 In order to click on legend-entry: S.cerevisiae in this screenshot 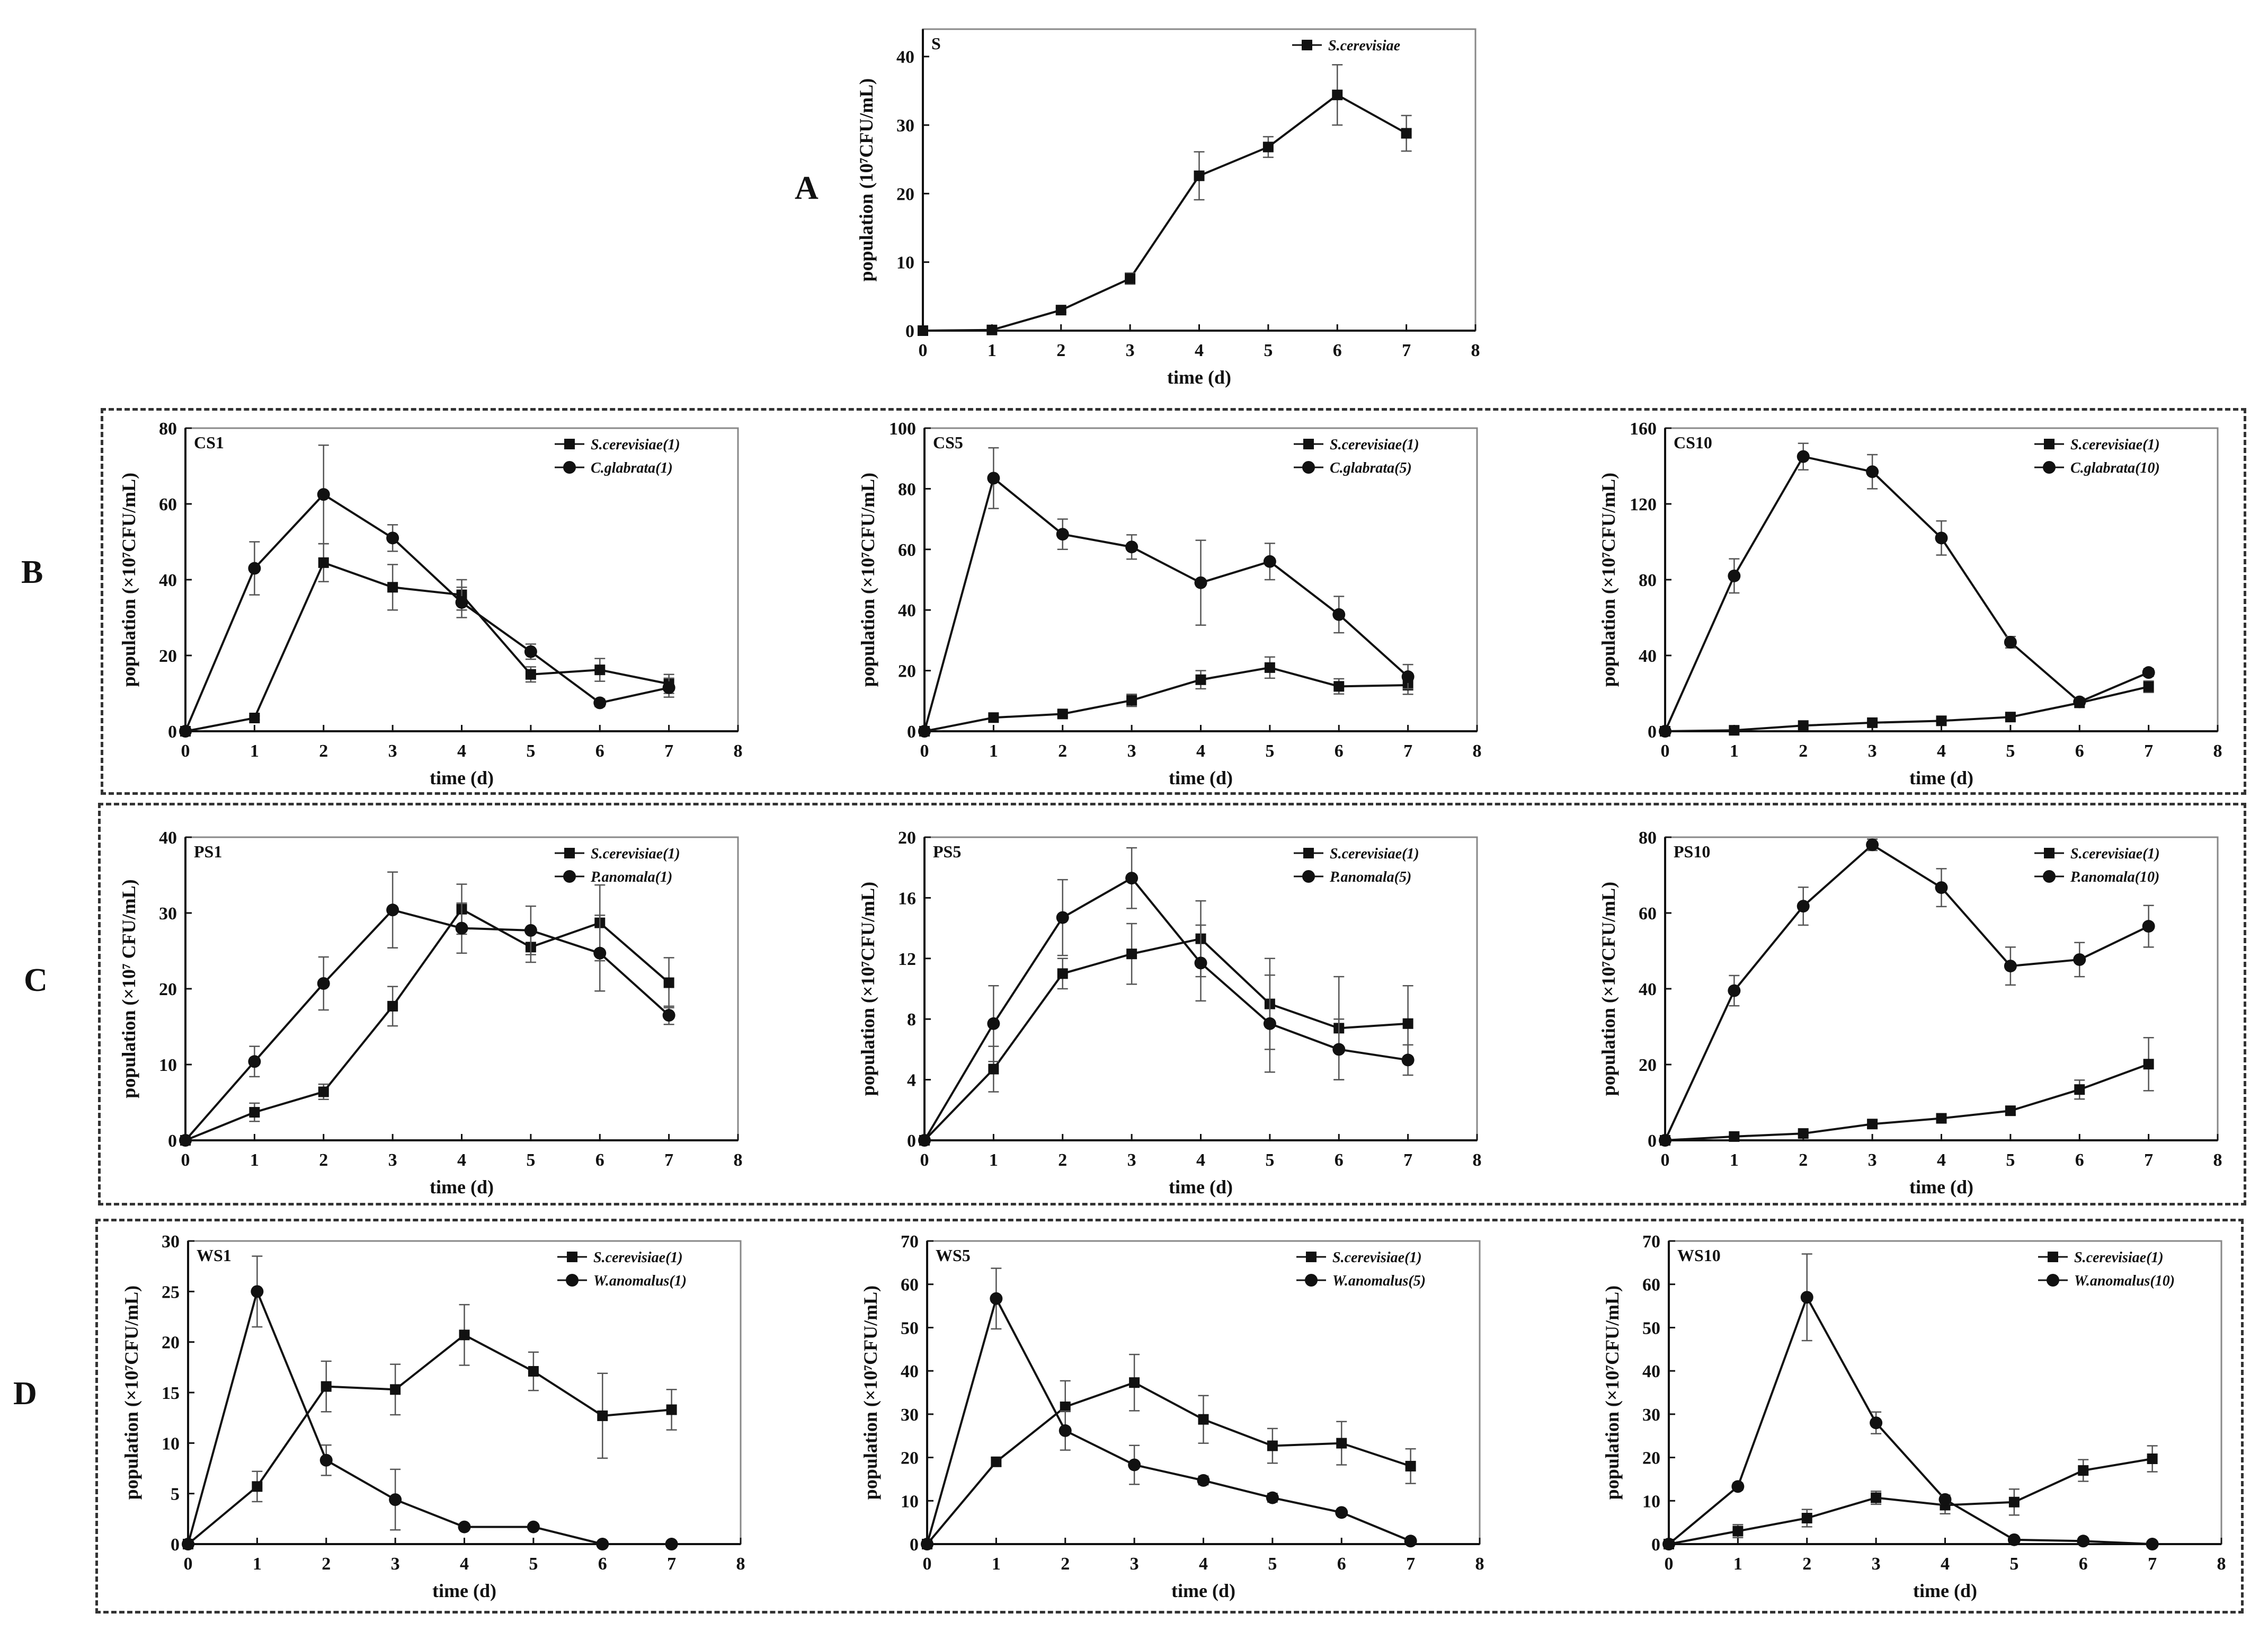, I will do `click(1346, 46)`.